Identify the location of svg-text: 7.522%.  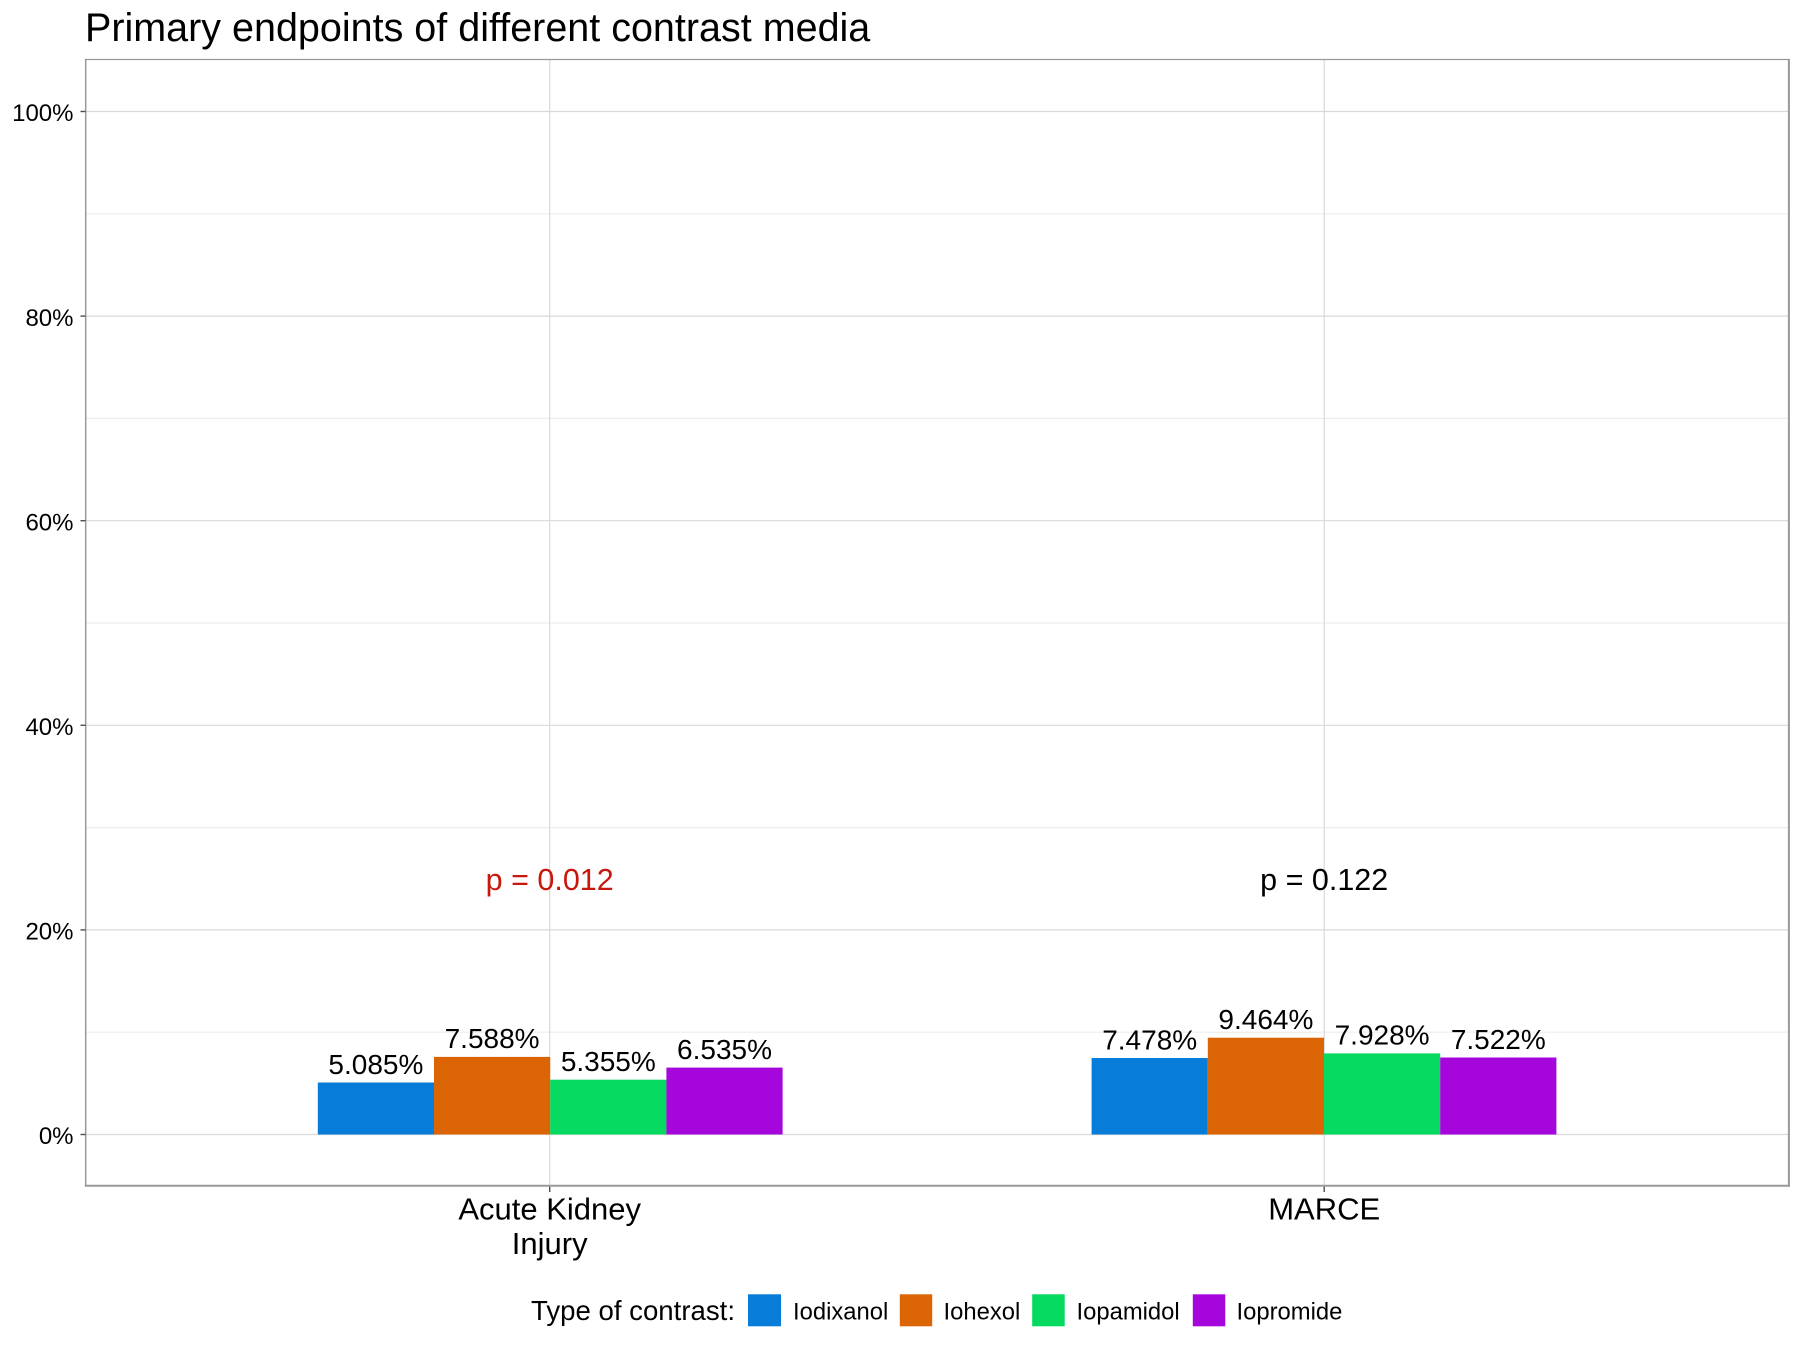
(1498, 1039).